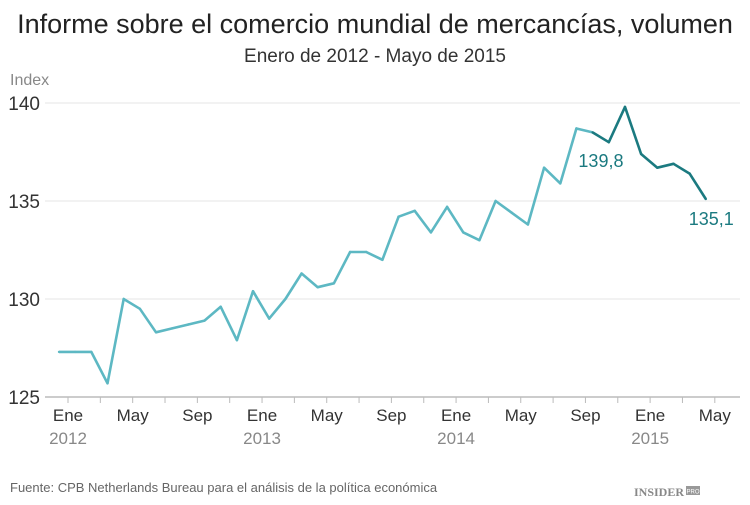  What do you see at coordinates (262, 438) in the screenshot?
I see `x-year-label: 2013` at bounding box center [262, 438].